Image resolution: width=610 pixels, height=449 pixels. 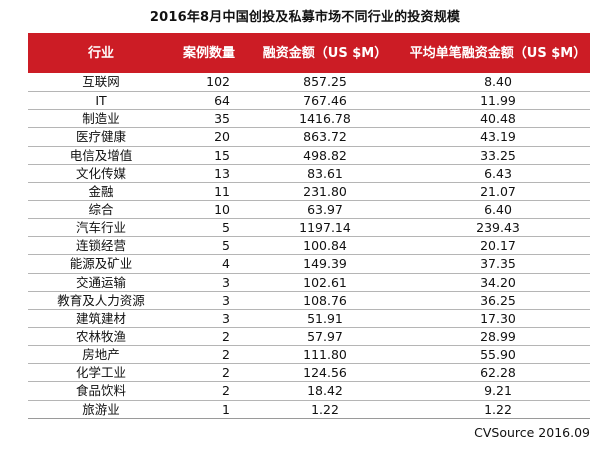 What do you see at coordinates (226, 264) in the screenshot?
I see `cell-cases: 4` at bounding box center [226, 264].